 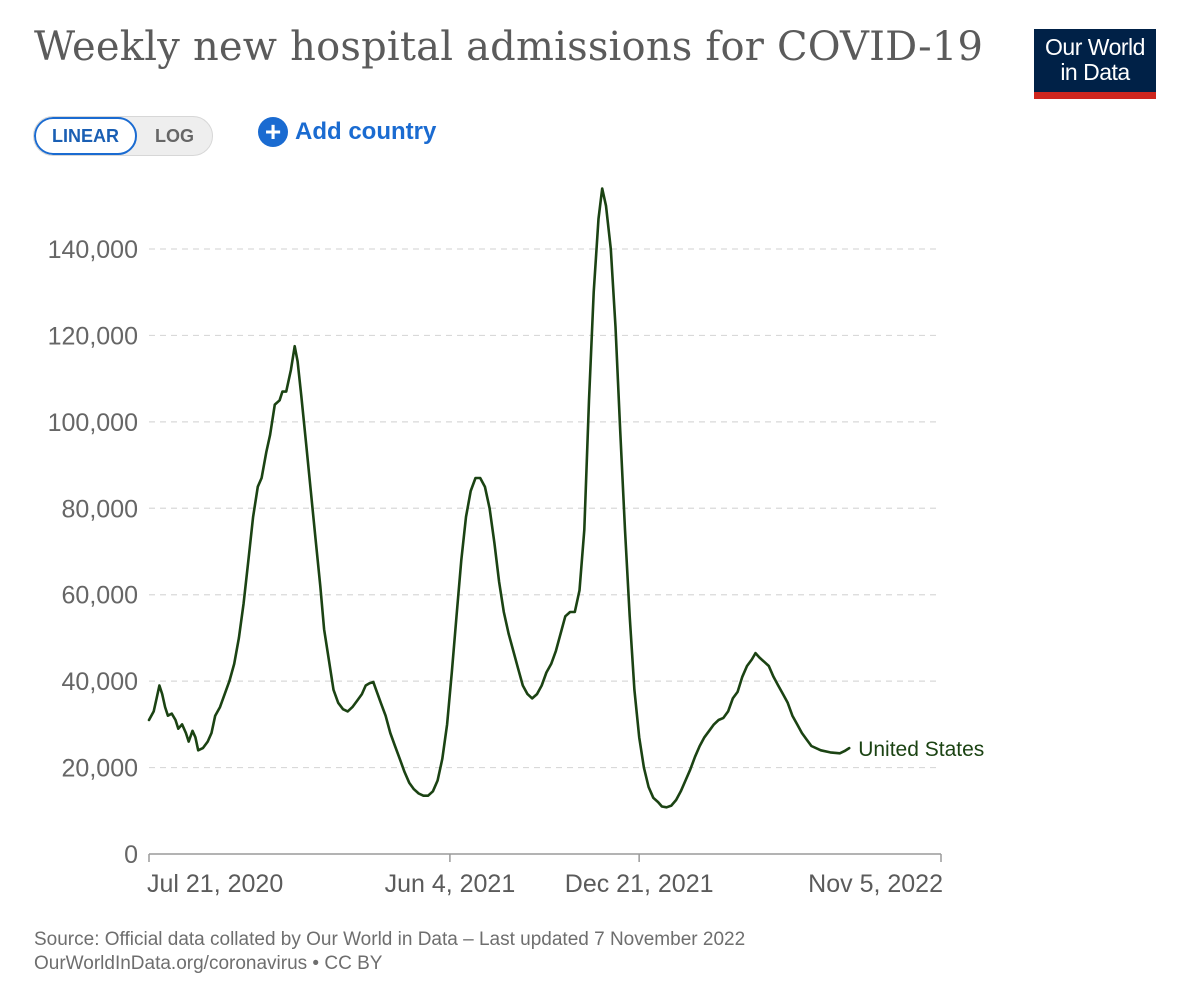 I want to click on series-label: United States, so click(x=921, y=749).